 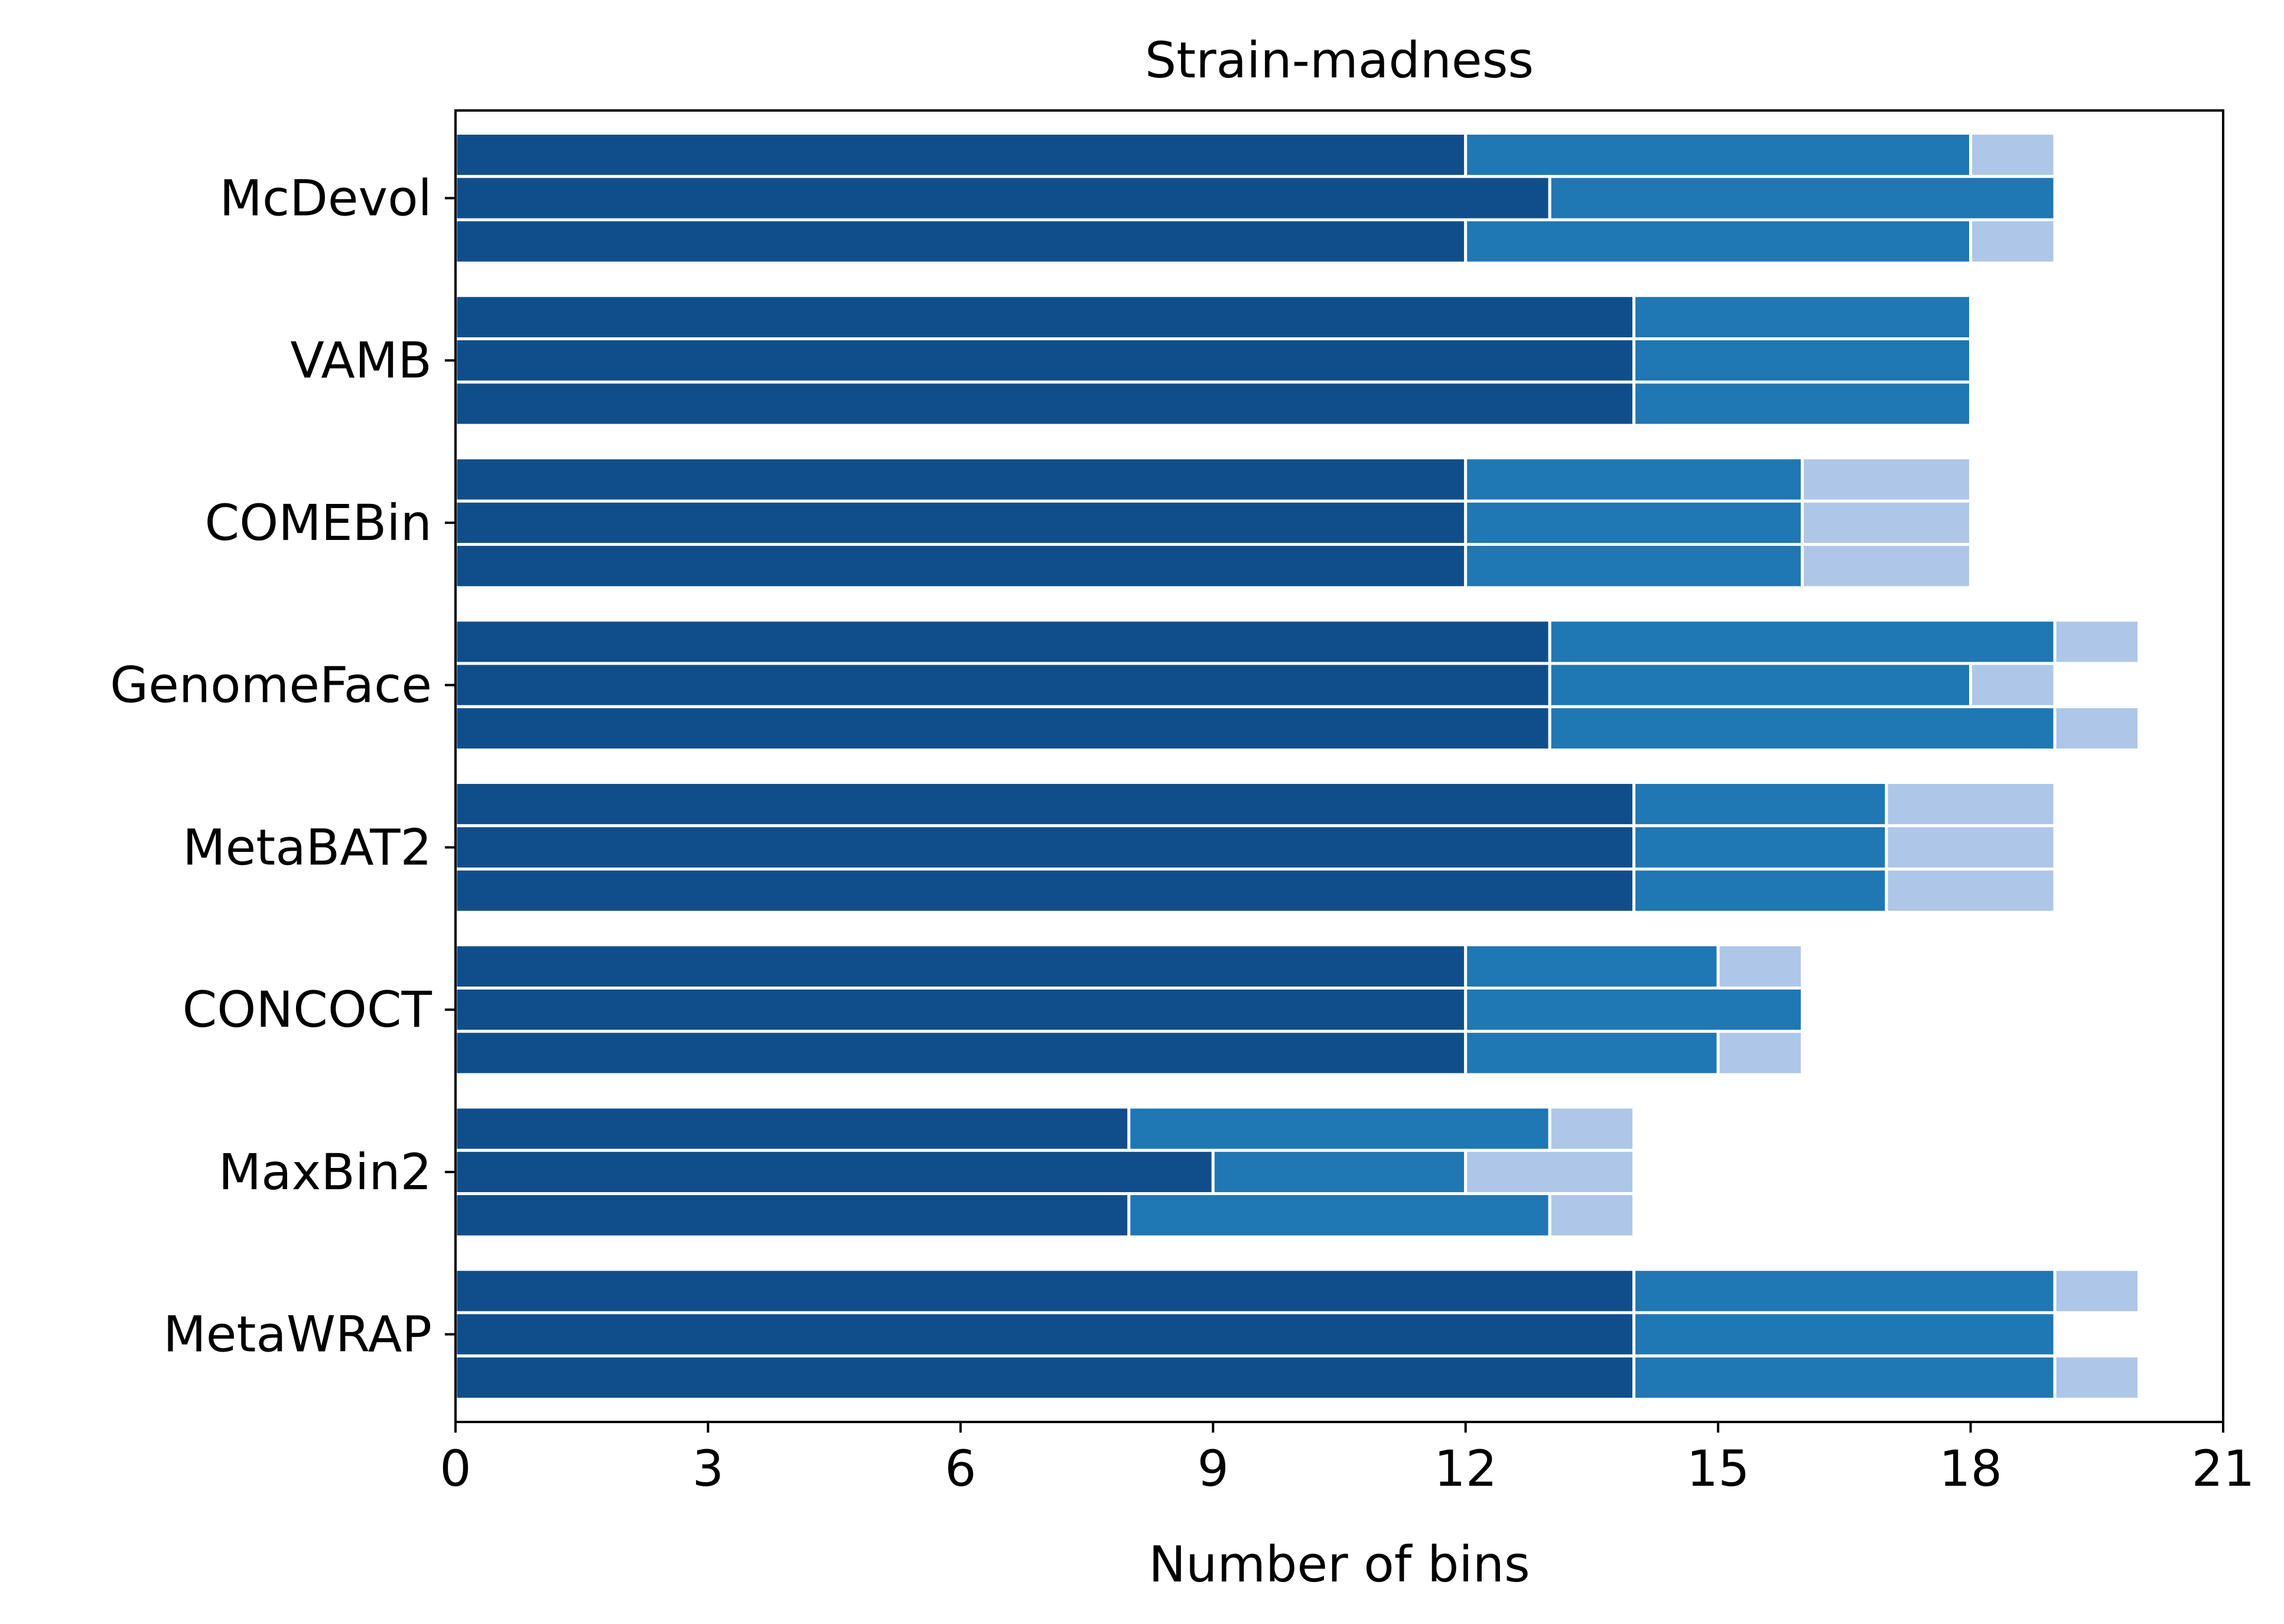 I want to click on y-tick-label: GenomeFace, so click(x=271, y=685).